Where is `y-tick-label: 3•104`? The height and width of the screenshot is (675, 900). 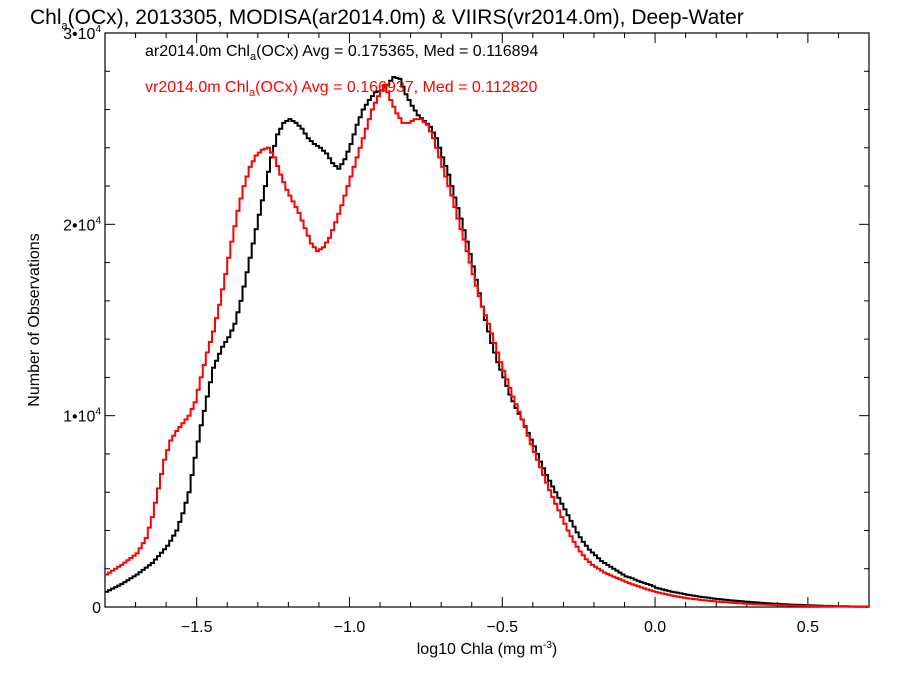
y-tick-label: 3•104 is located at coordinates (82, 33).